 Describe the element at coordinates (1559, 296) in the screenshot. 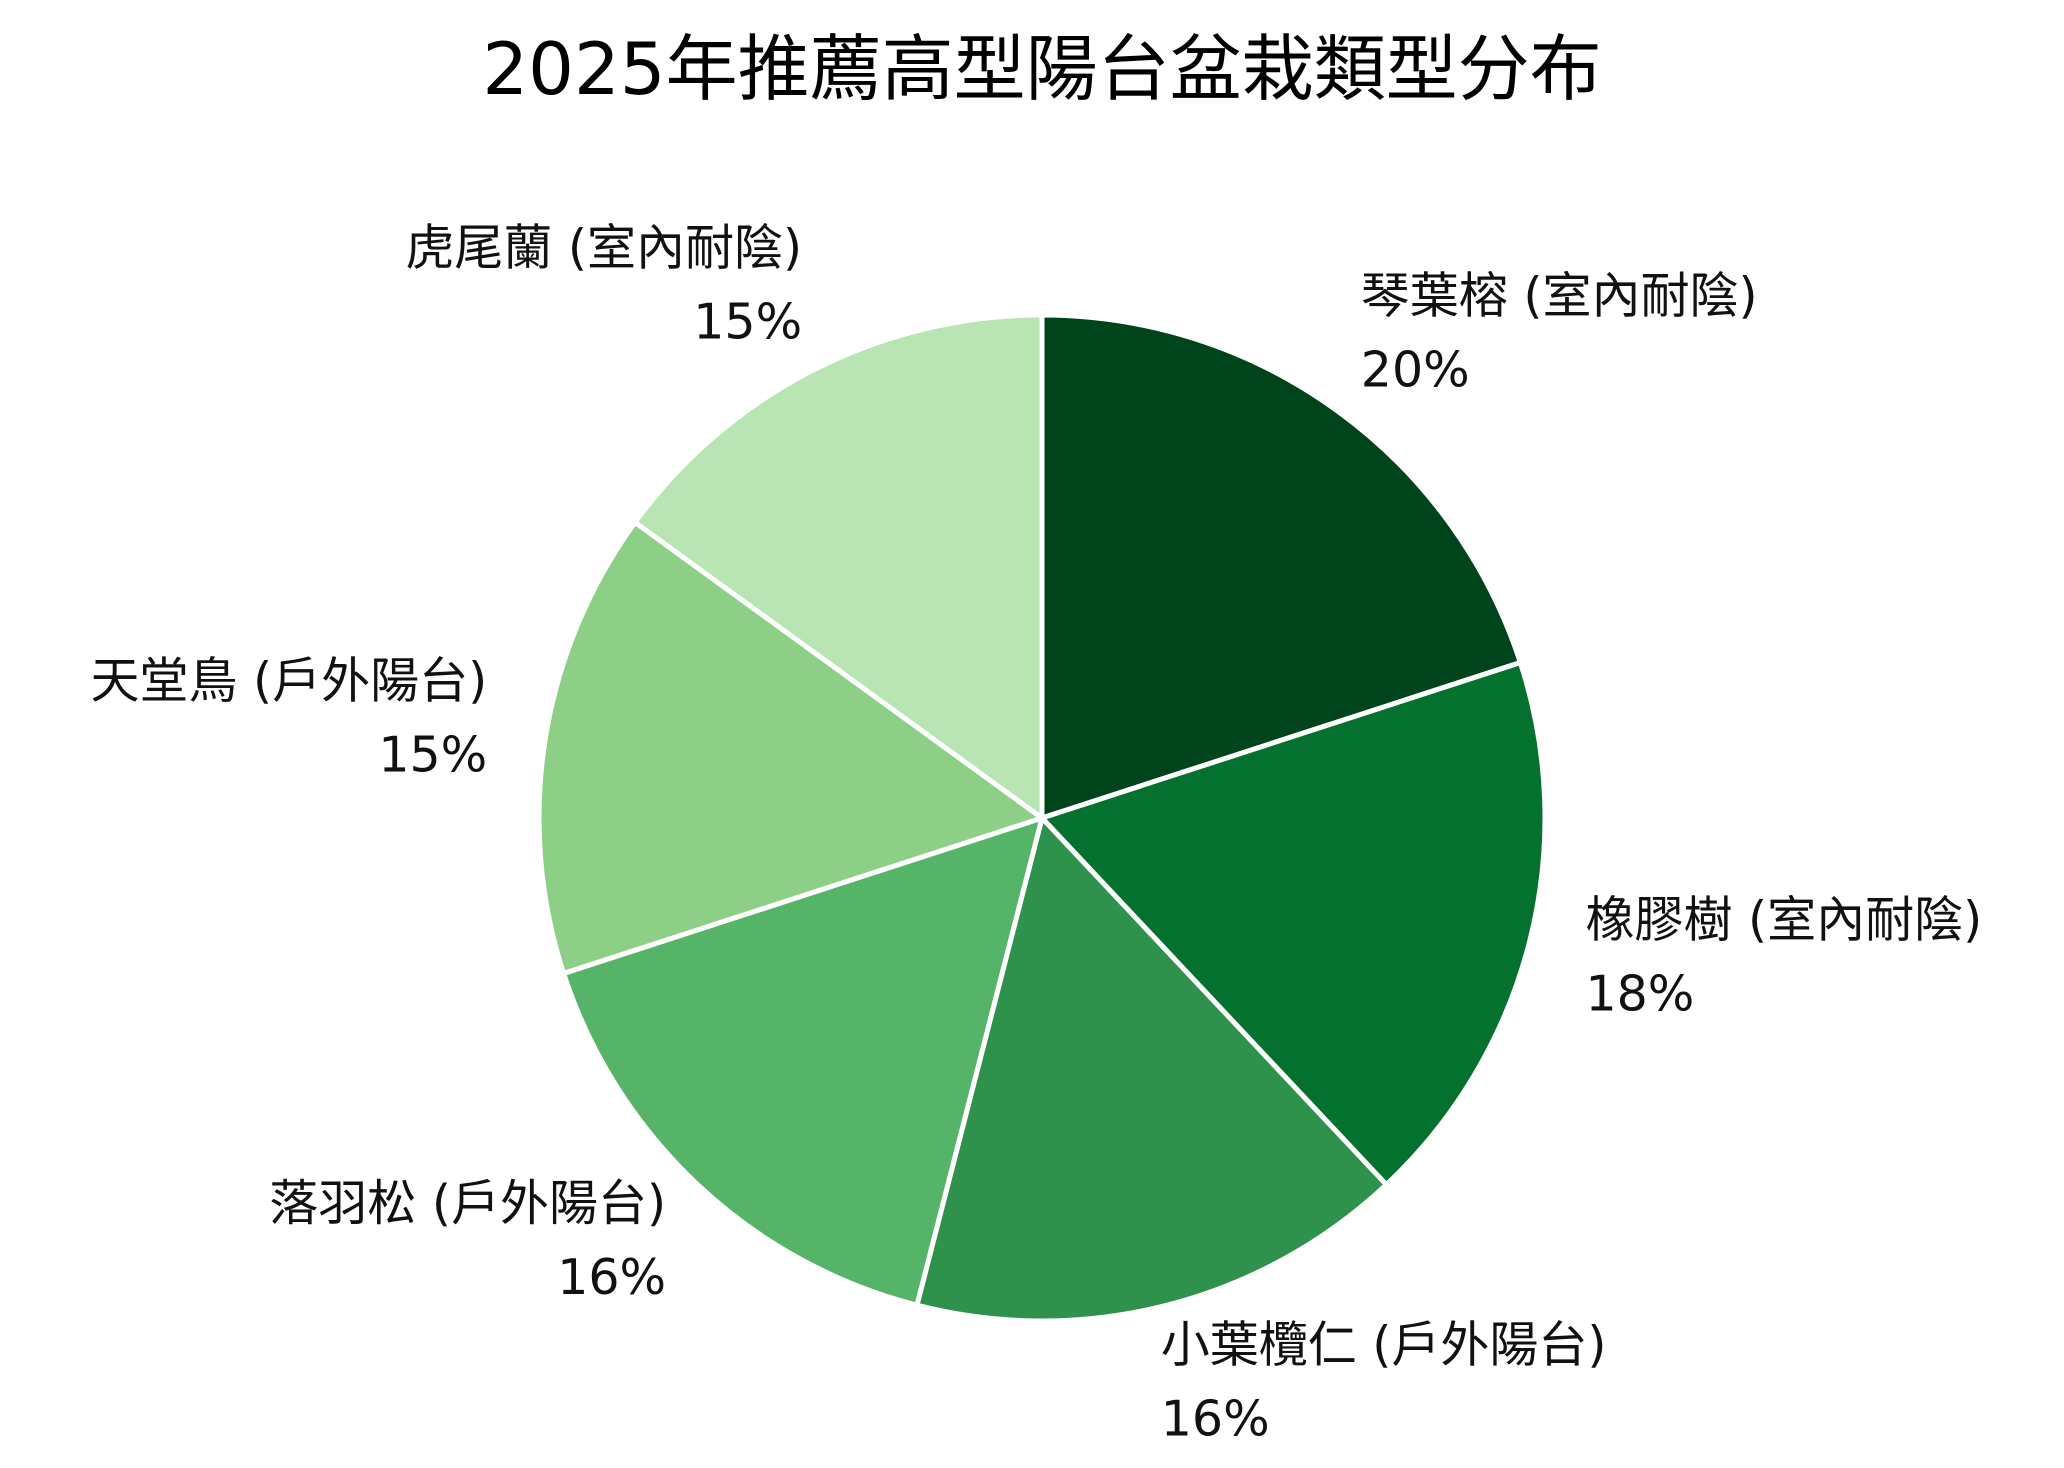

I see `slice-category-label: 琴葉榕 (室內耐陰)` at that location.